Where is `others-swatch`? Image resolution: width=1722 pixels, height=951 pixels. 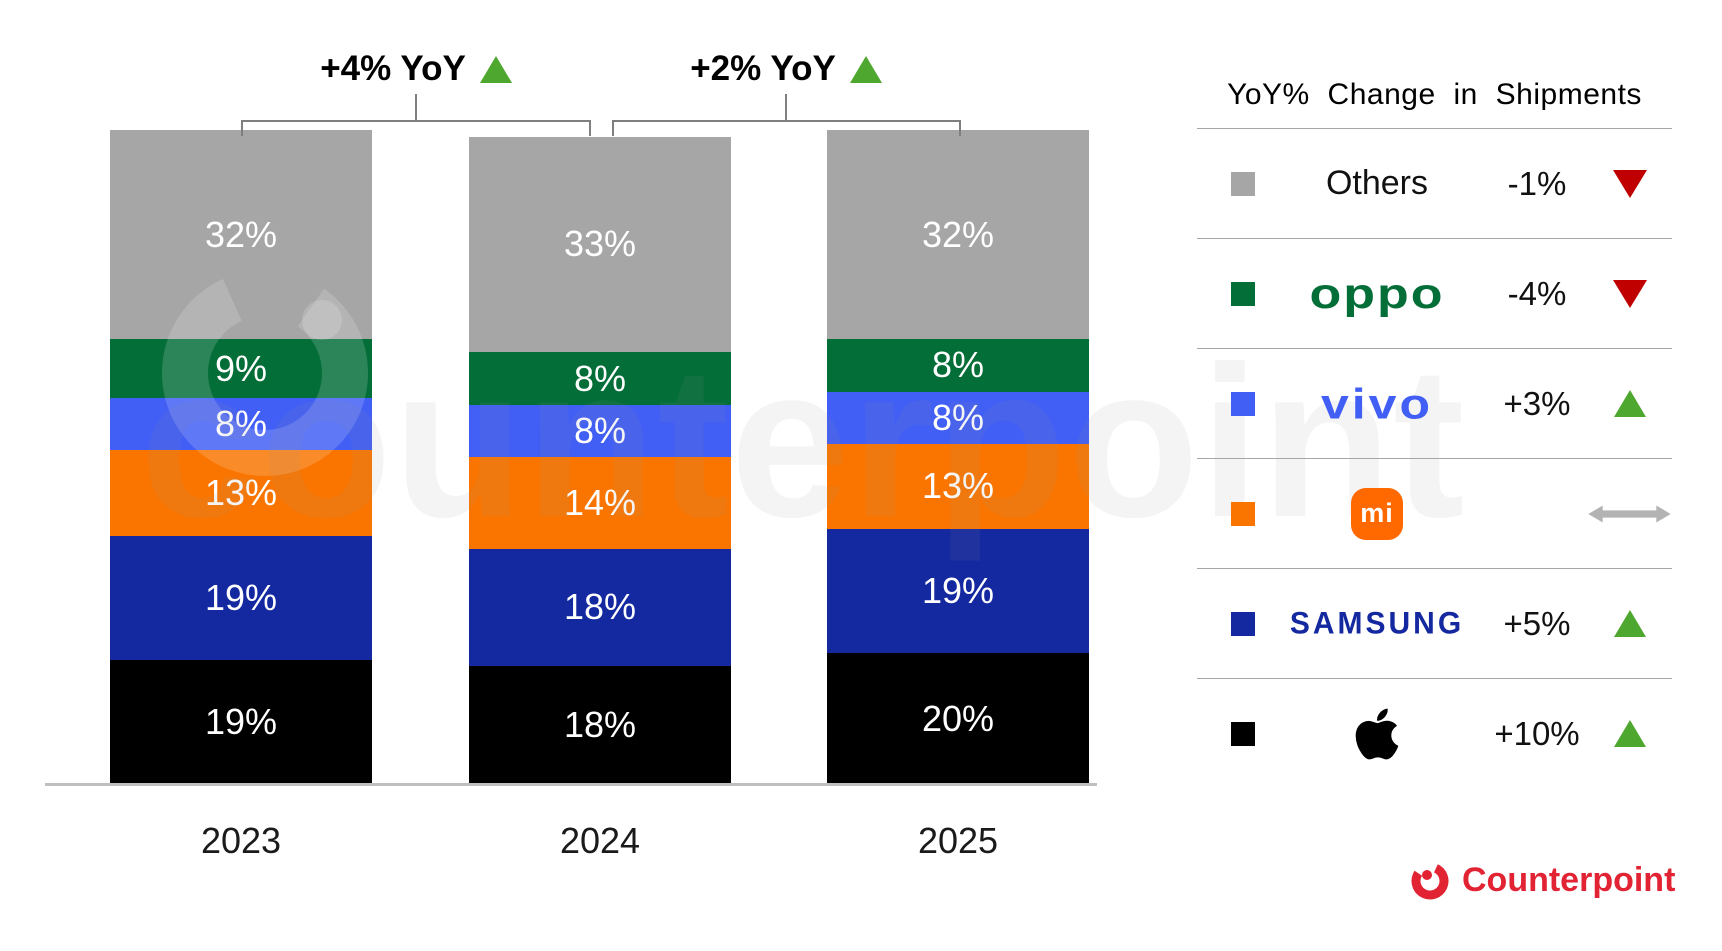 others-swatch is located at coordinates (1243, 183).